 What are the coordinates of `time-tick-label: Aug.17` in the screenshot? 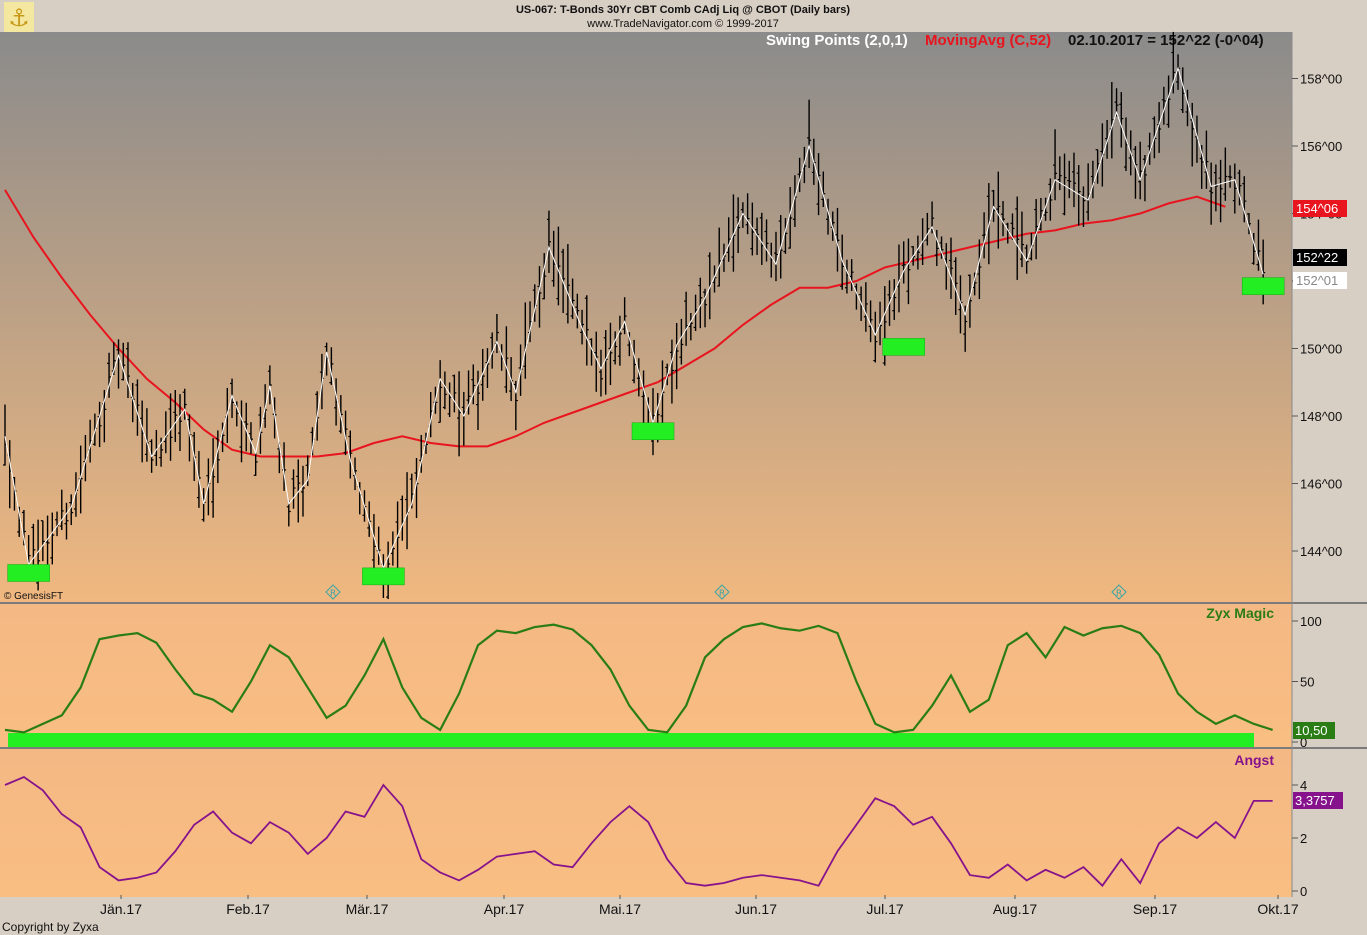 It's located at (1015, 909).